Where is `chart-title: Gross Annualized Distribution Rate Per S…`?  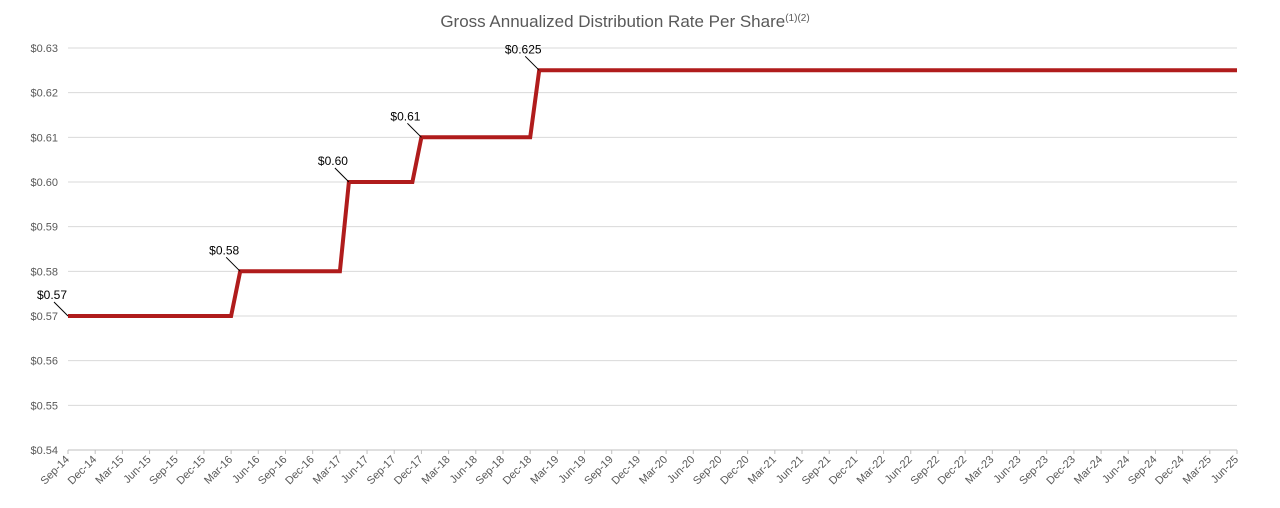
chart-title: Gross Annualized Distribution Rate Per S… is located at coordinates (624, 21).